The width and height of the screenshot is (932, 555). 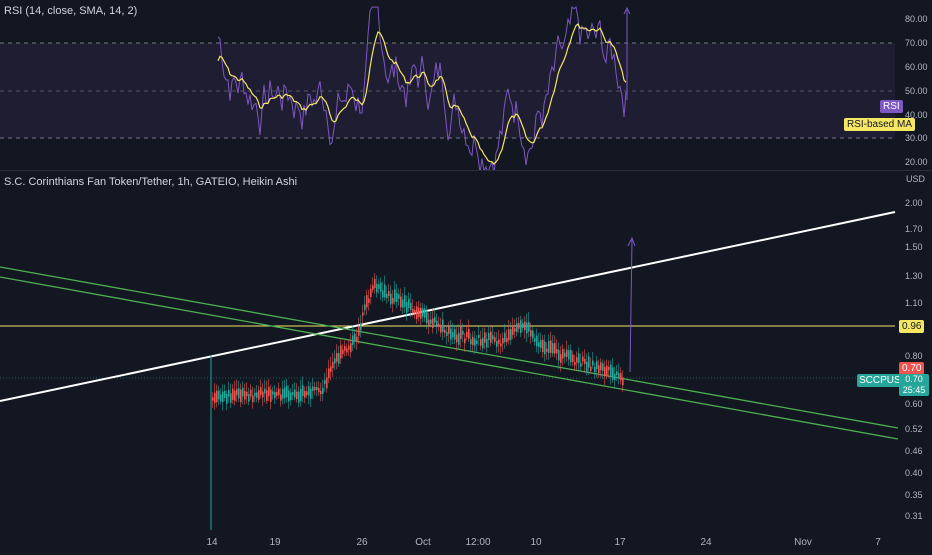 What do you see at coordinates (466, 170) in the screenshot?
I see `pane-divider` at bounding box center [466, 170].